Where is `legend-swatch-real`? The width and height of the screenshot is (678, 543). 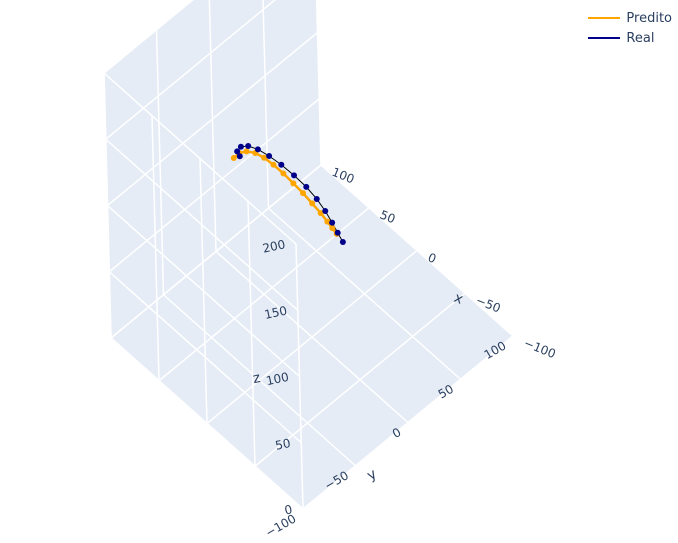 legend-swatch-real is located at coordinates (604, 38).